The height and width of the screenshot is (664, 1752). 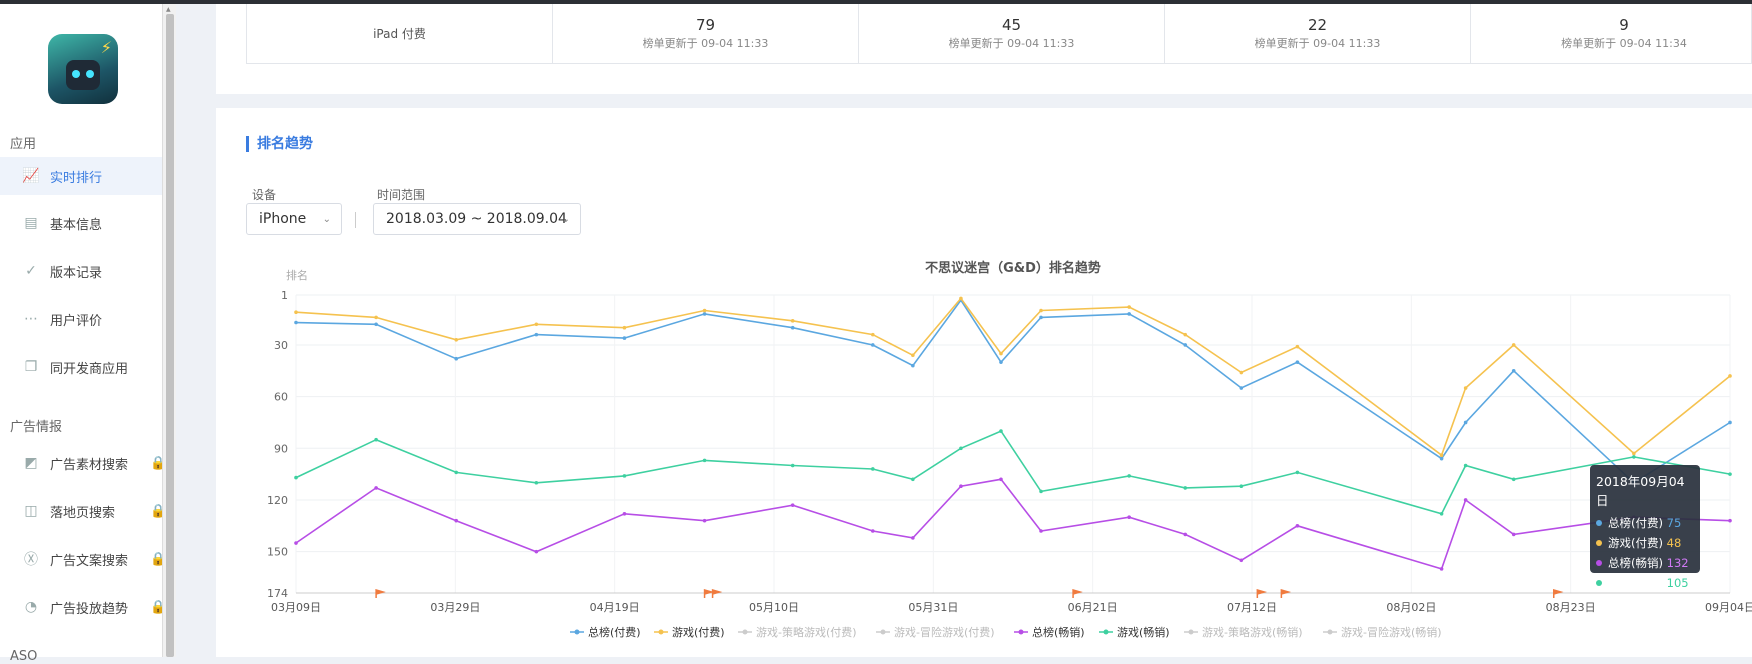 I want to click on legend-label: 游戏-冒险游戏(付费), so click(x=944, y=632).